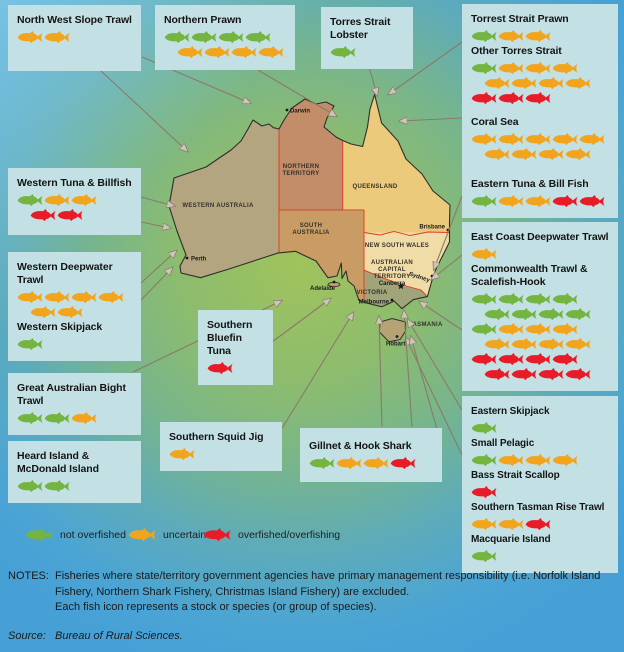 Image resolution: width=624 pixels, height=652 pixels. What do you see at coordinates (119, 635) in the screenshot?
I see `source-text: Bureau of Rural Sciences.` at bounding box center [119, 635].